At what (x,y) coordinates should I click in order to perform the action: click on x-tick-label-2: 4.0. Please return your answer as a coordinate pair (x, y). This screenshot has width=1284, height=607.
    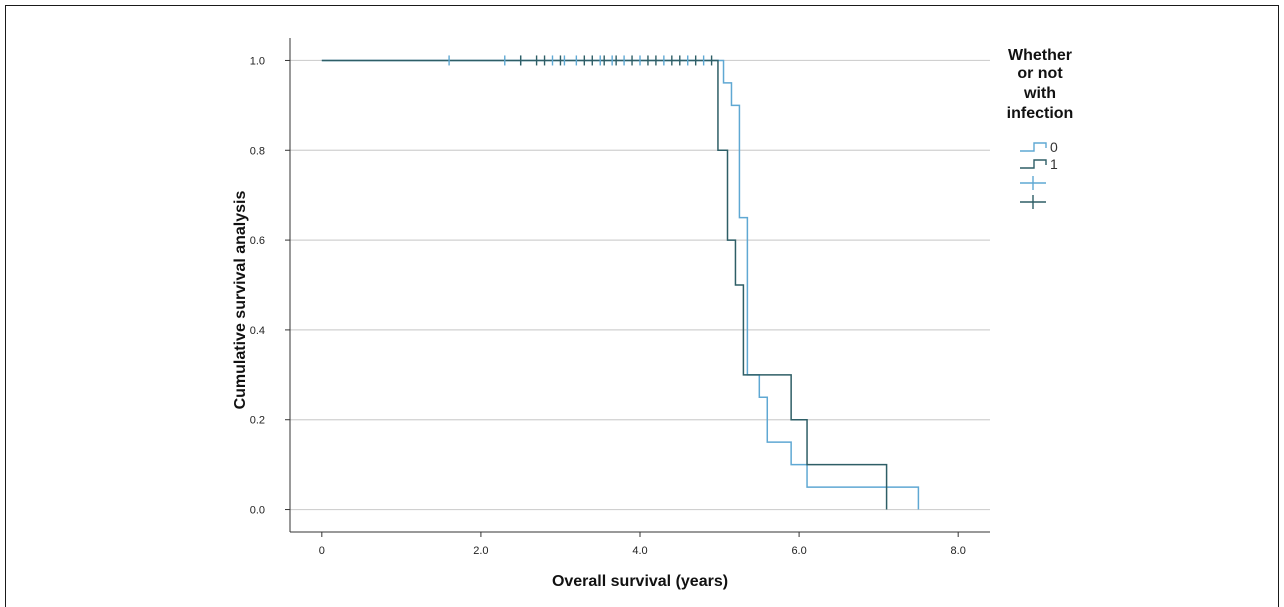
    Looking at the image, I should click on (639, 551).